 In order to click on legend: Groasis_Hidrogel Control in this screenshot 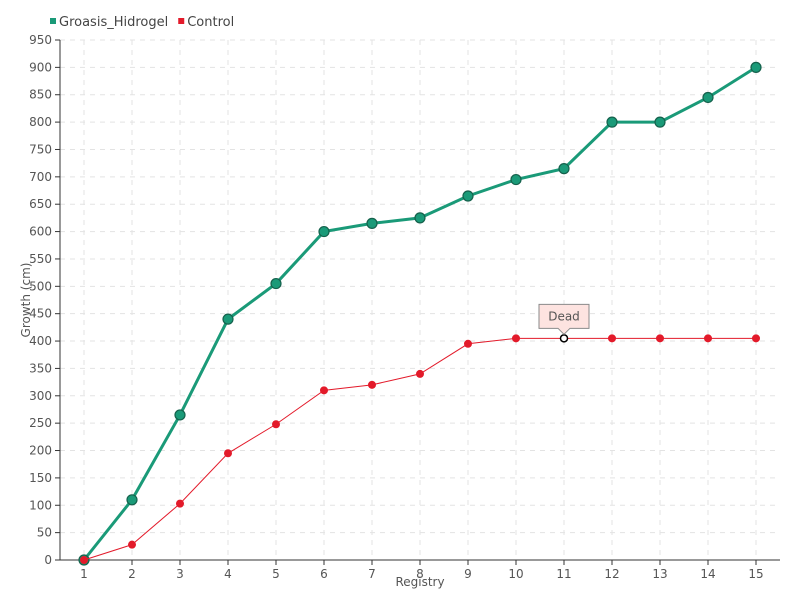, I will do `click(142, 22)`.